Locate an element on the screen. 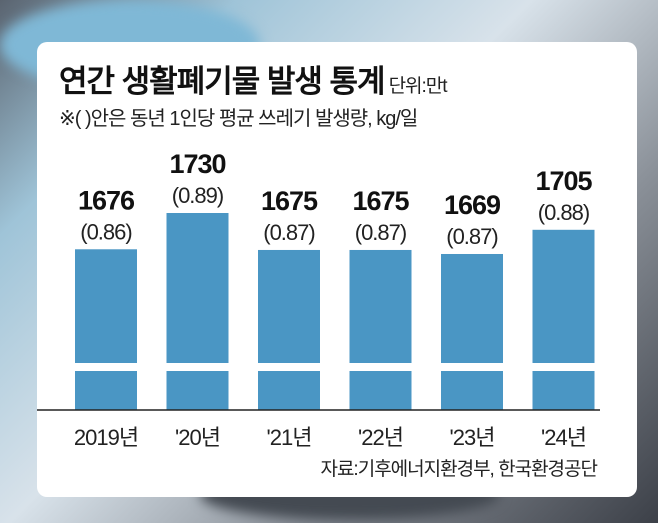 The height and width of the screenshot is (523, 658). value-label: 1730 is located at coordinates (197, 164).